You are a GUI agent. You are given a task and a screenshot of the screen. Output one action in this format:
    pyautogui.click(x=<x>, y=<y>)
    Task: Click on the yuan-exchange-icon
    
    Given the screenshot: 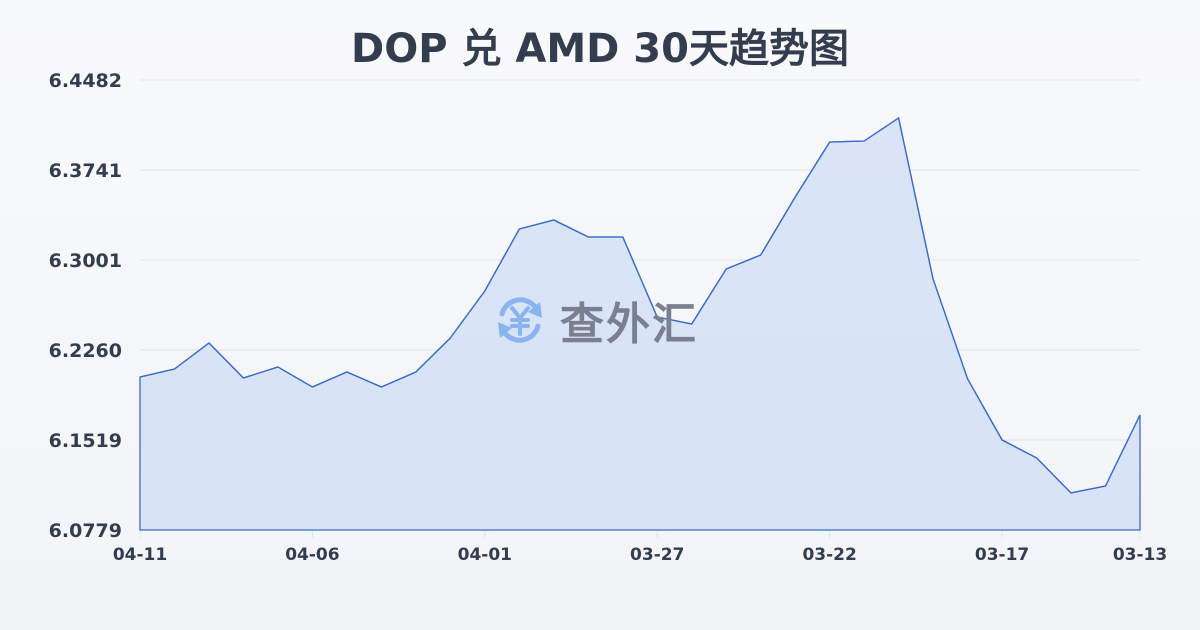 What is the action you would take?
    pyautogui.click(x=520, y=320)
    